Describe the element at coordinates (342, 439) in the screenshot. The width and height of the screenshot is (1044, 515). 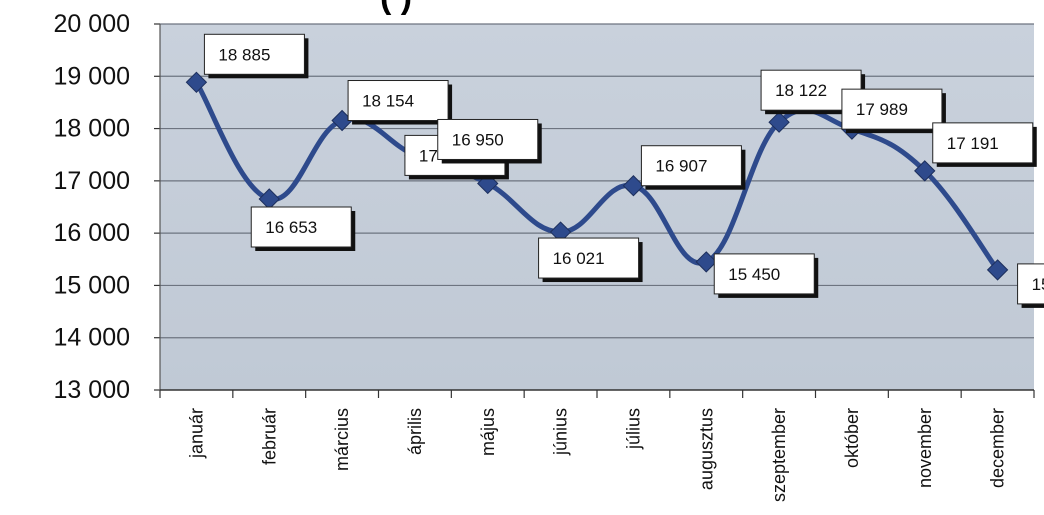
I see `x-tick-label: március` at that location.